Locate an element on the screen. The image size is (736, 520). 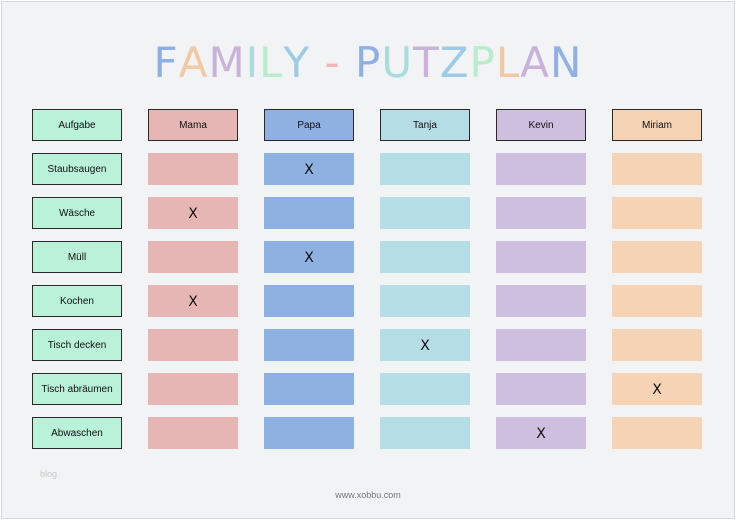
title-letter: - is located at coordinates (332, 62).